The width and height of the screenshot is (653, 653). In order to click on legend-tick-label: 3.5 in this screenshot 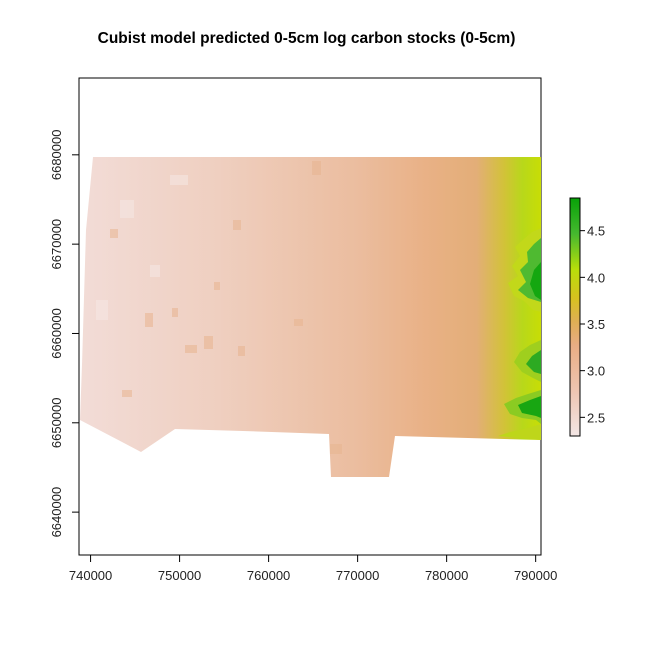, I will do `click(596, 324)`.